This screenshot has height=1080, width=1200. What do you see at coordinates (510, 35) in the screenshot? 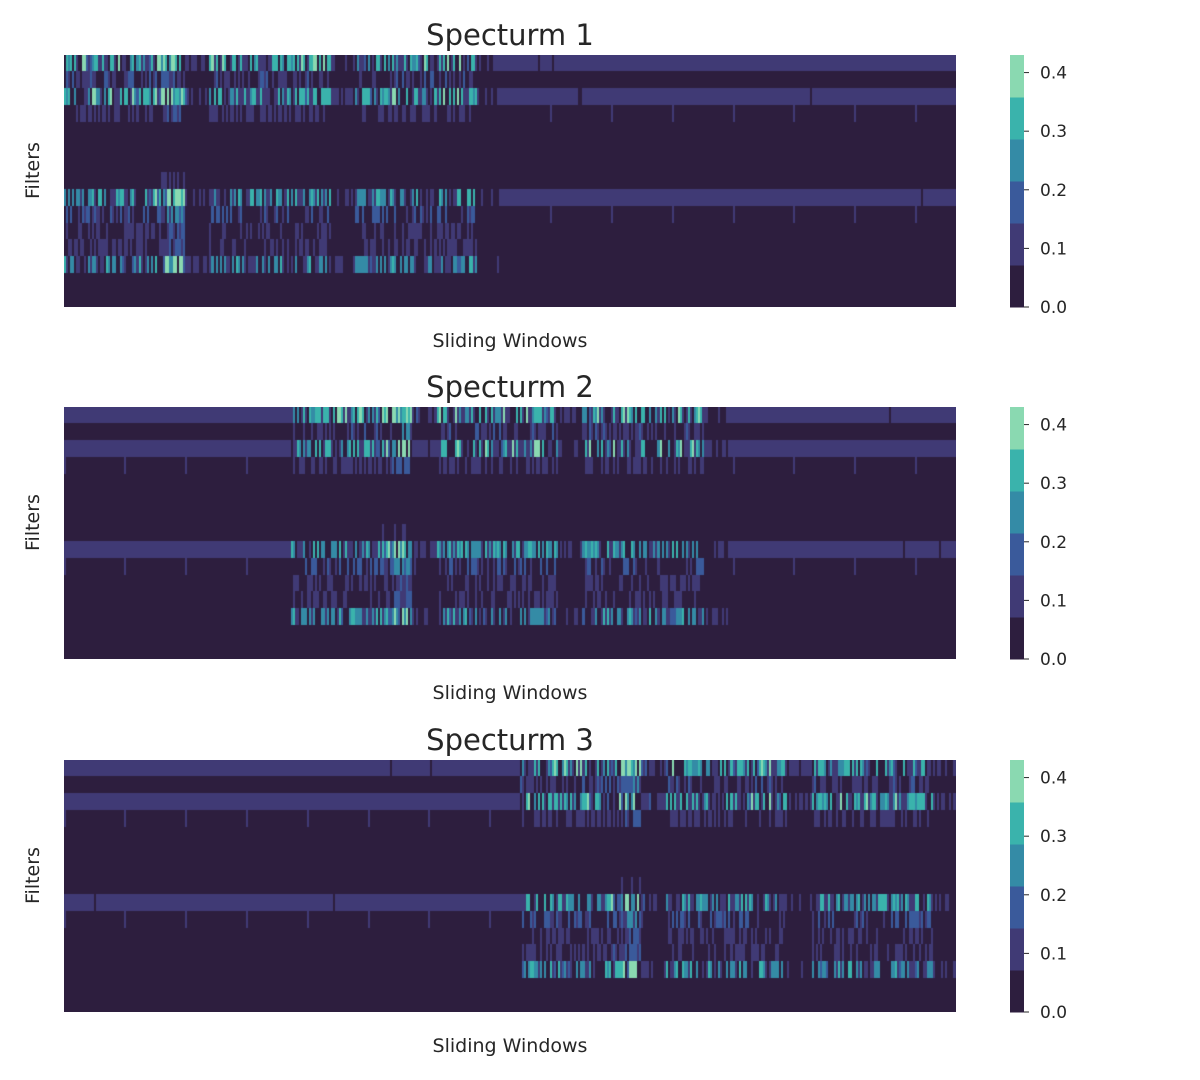
I see `chart-title: Specturm 1` at bounding box center [510, 35].